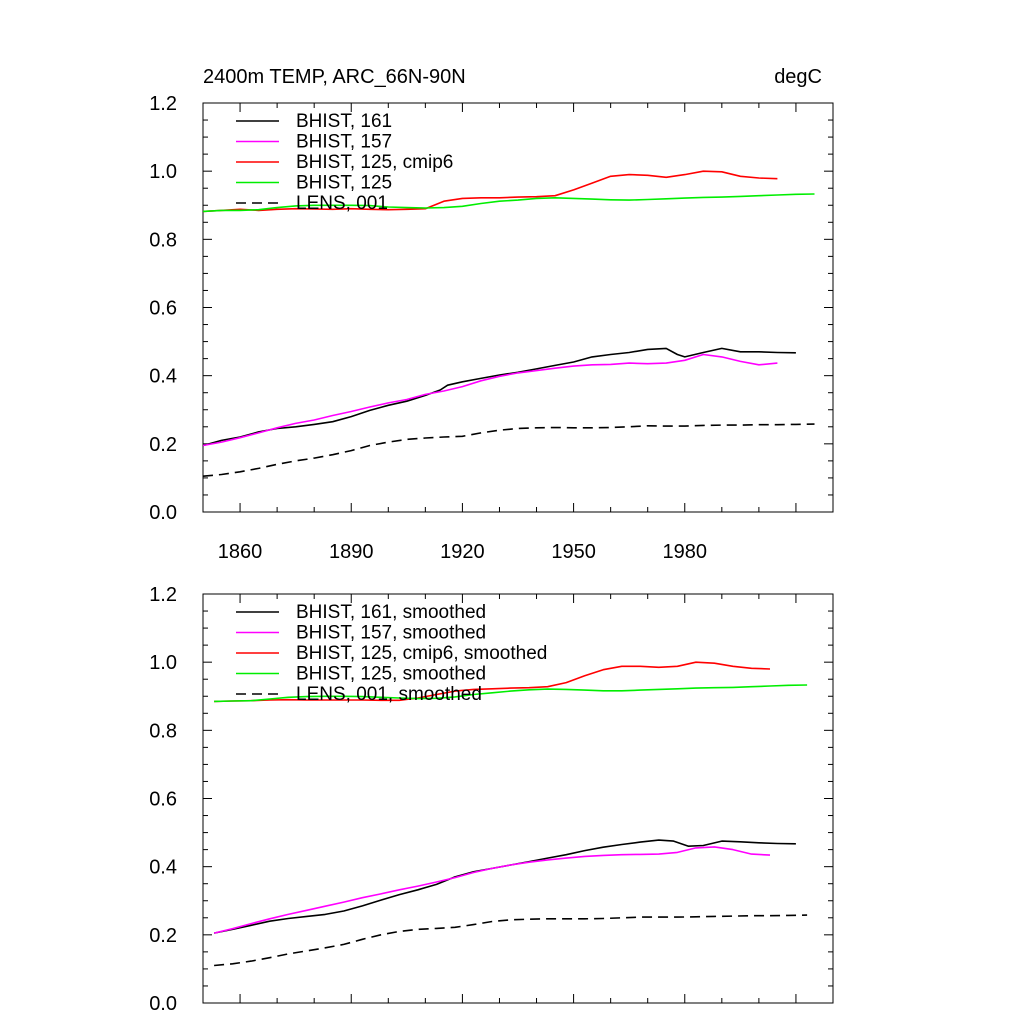 Image resolution: width=1024 pixels, height=1024 pixels. I want to click on legend-label: BHIST, 157, smoothed, so click(391, 633).